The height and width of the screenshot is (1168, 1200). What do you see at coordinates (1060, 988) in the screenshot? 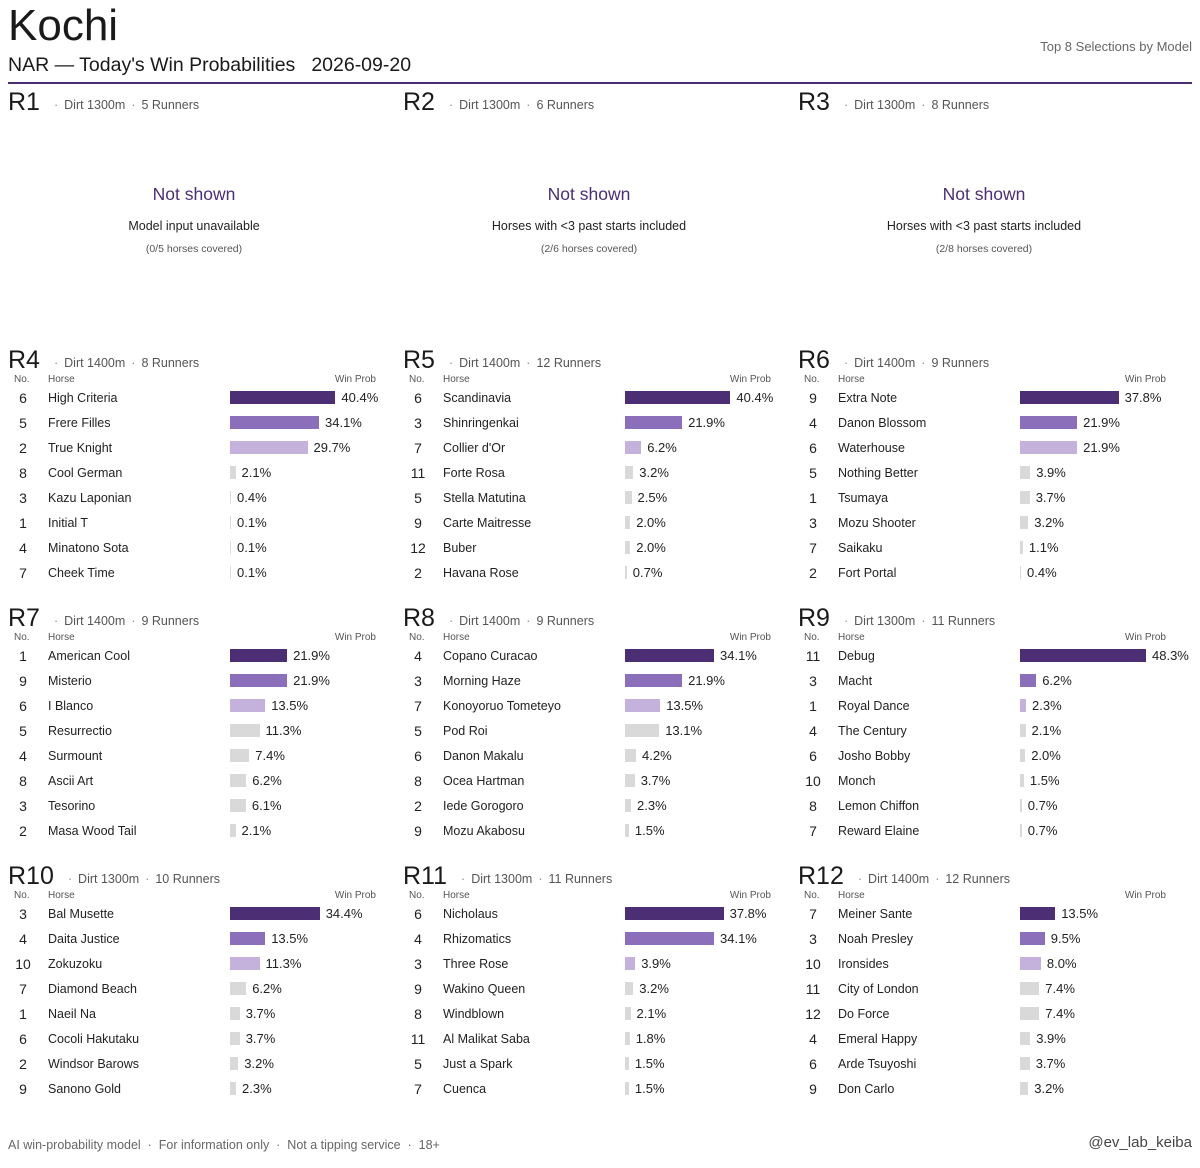
I see `win-prob-value: 7.4%` at bounding box center [1060, 988].